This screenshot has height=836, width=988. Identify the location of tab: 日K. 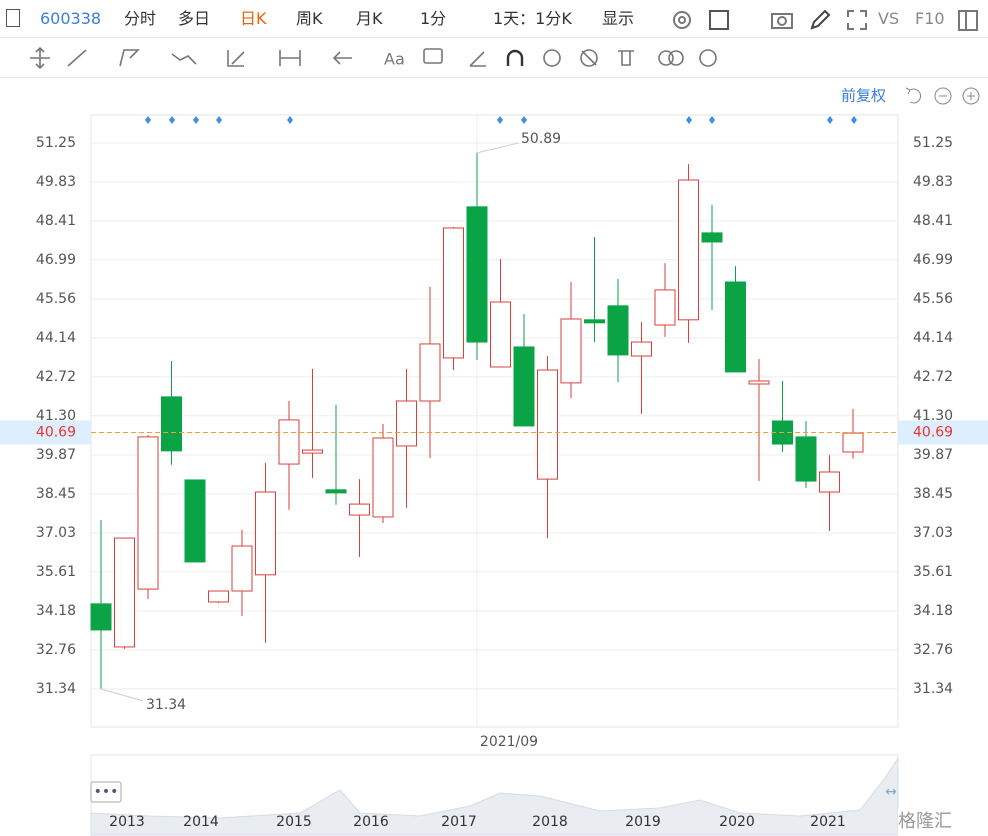
(253, 18).